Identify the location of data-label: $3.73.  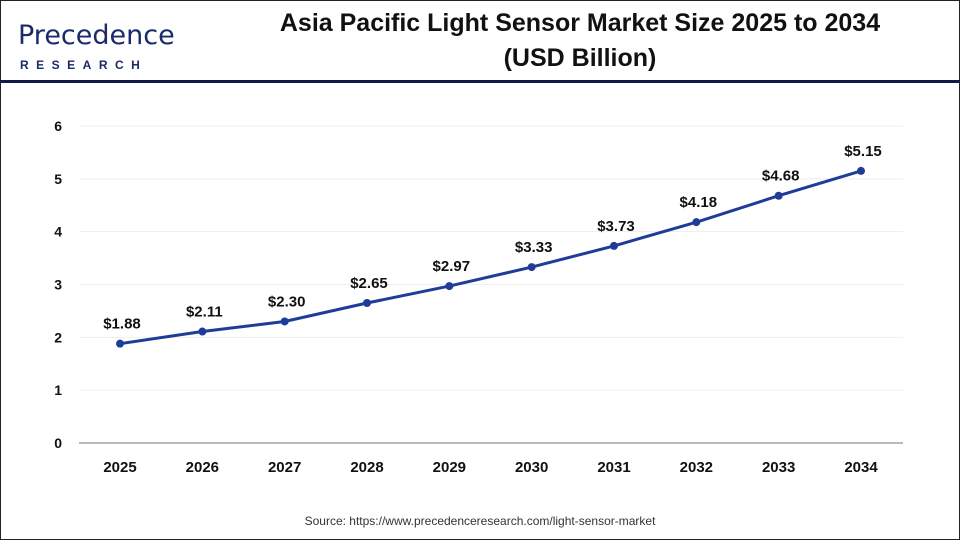
(616, 226).